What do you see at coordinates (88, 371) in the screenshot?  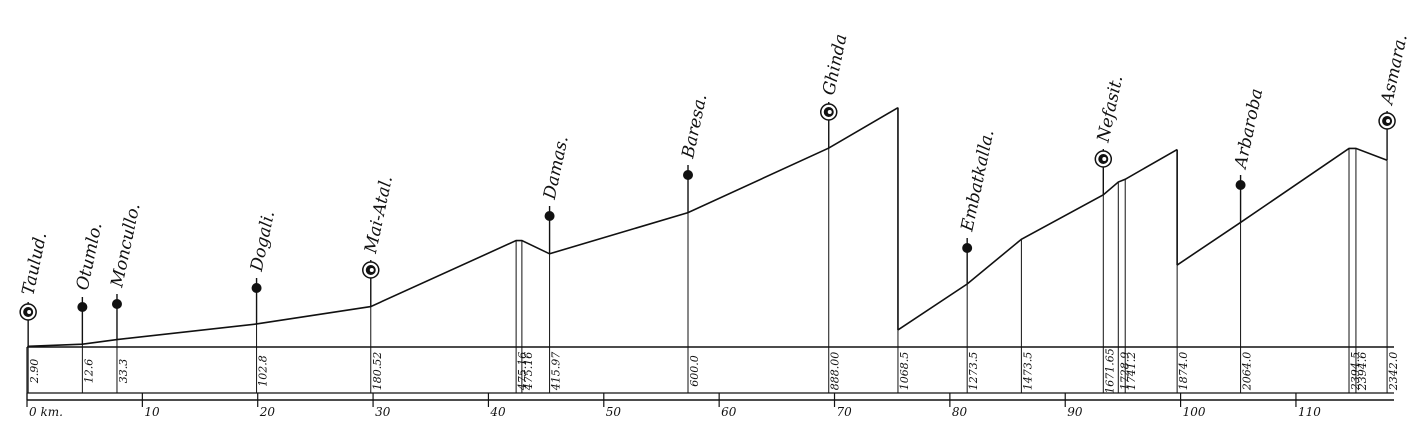 I see `elevation-label: 12.6` at bounding box center [88, 371].